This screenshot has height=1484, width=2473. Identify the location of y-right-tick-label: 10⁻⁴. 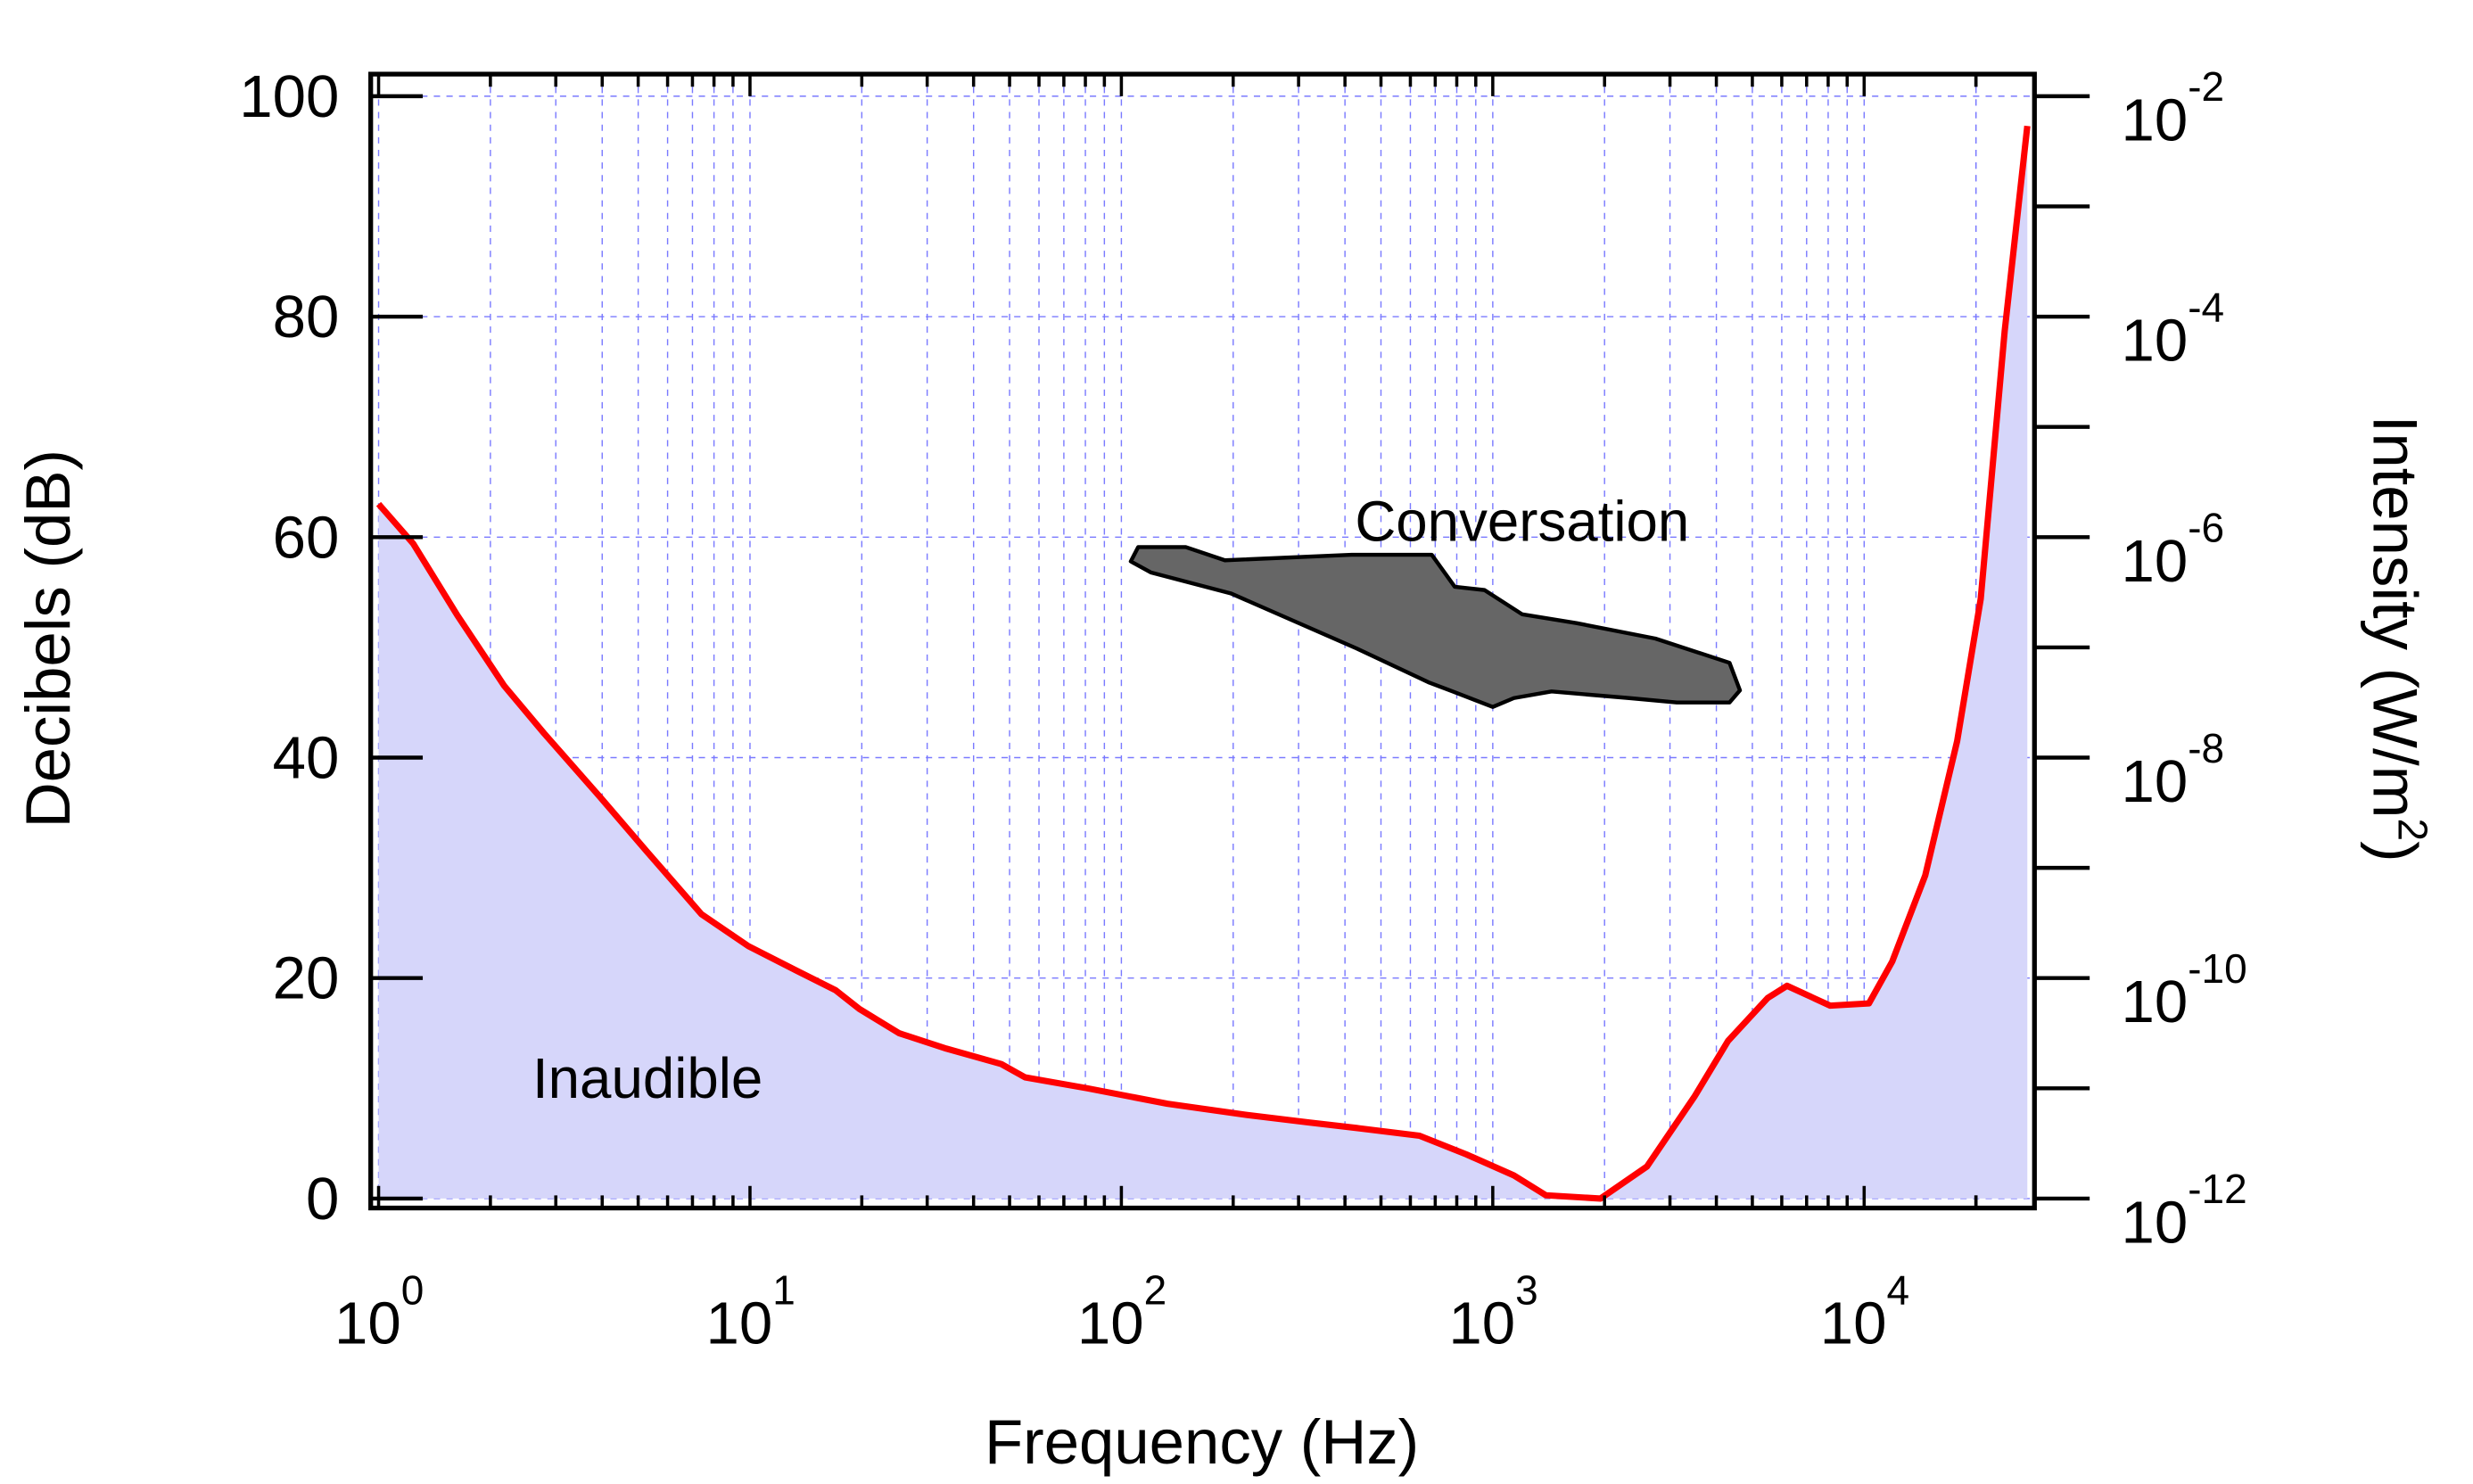
(2174, 329).